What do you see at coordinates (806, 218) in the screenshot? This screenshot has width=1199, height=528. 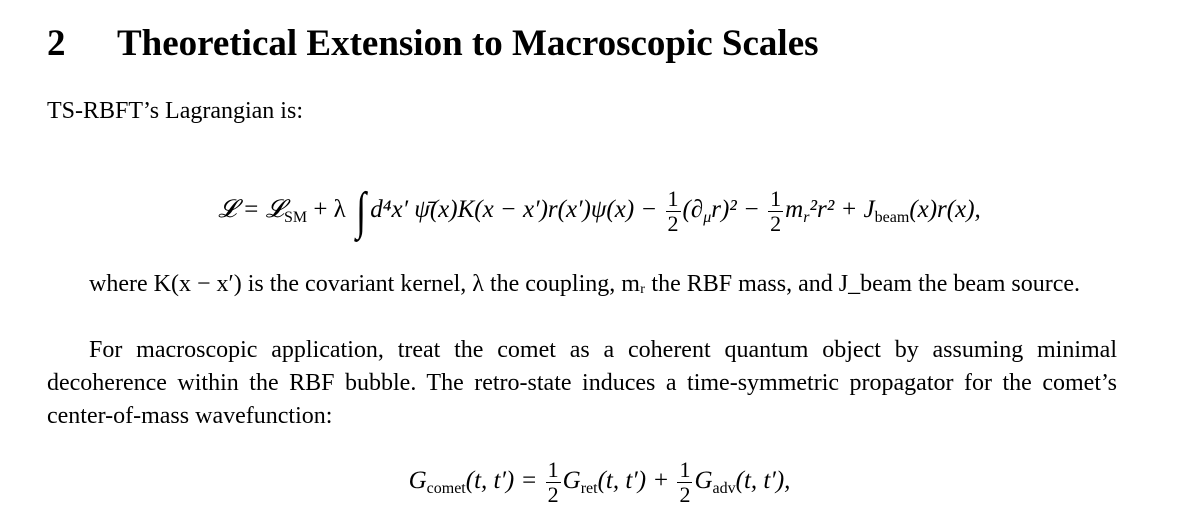 I see `eq1-term3-sub: r` at bounding box center [806, 218].